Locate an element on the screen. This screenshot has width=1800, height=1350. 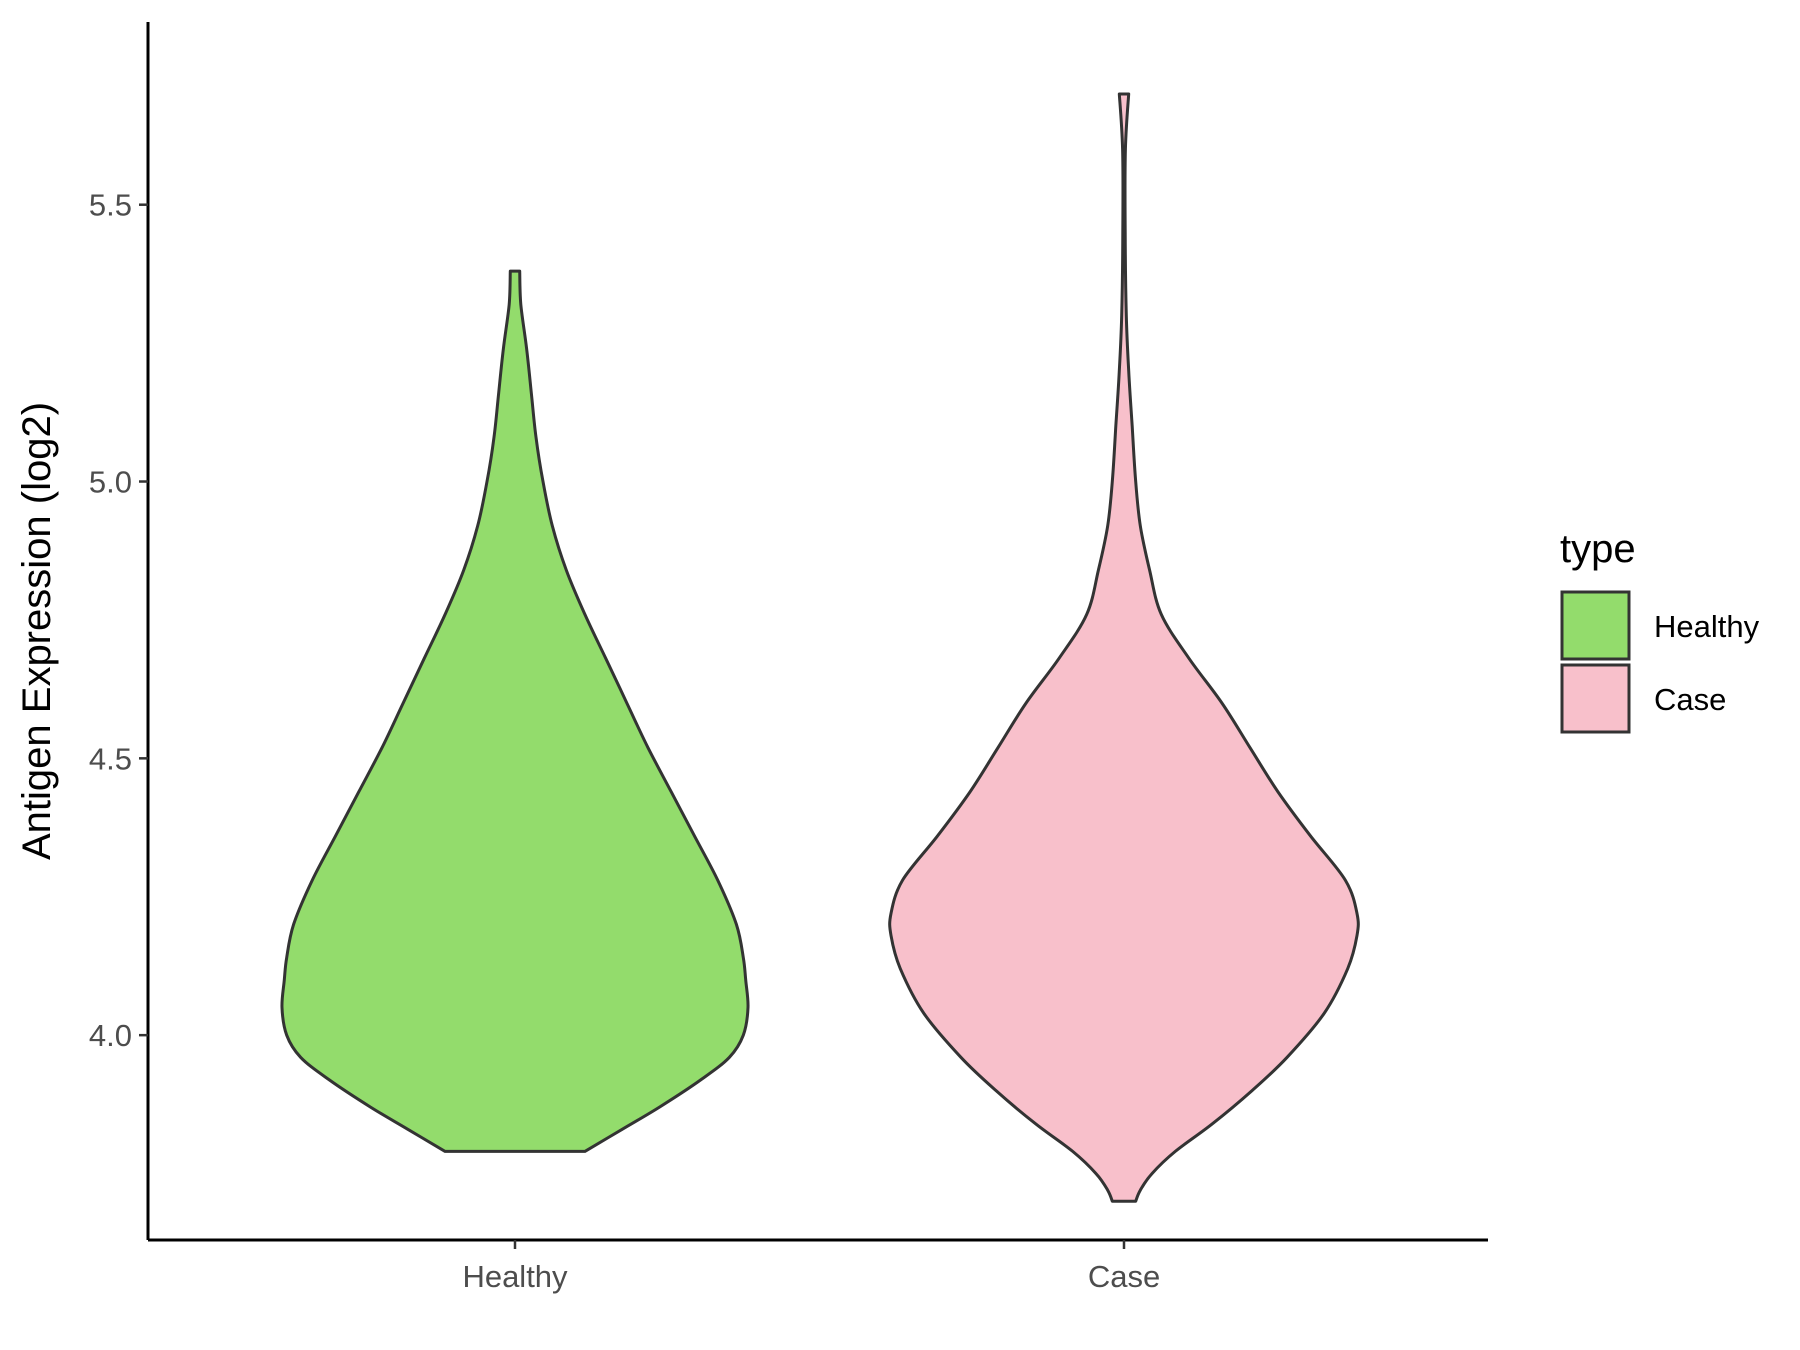
legend-title: type is located at coordinates (1598, 549).